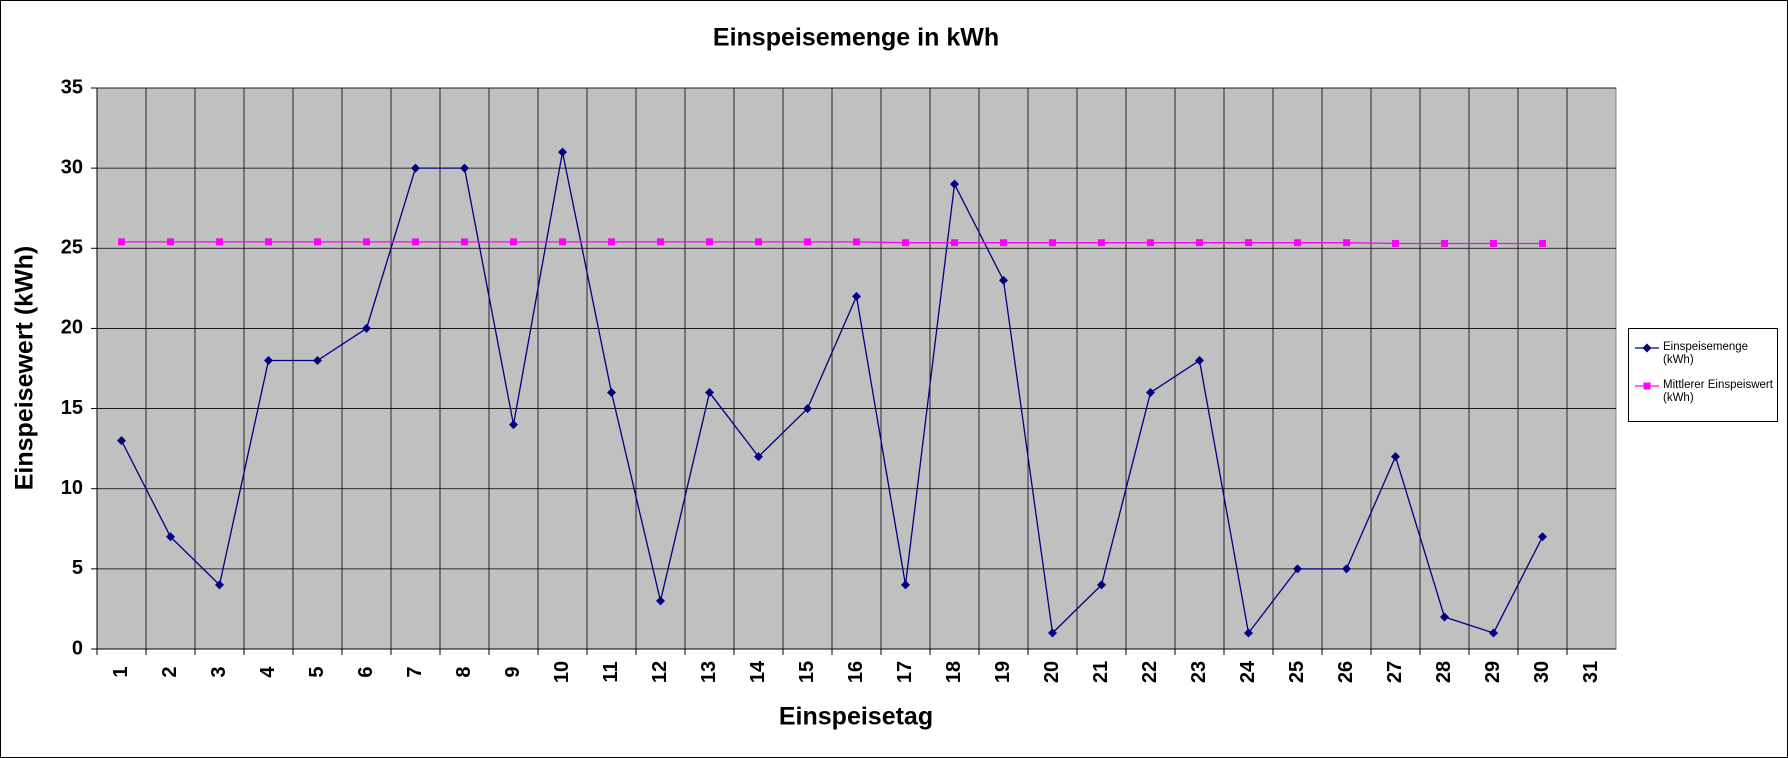 The image size is (1788, 758). What do you see at coordinates (1395, 672) in the screenshot?
I see `x-tick-label: 27` at bounding box center [1395, 672].